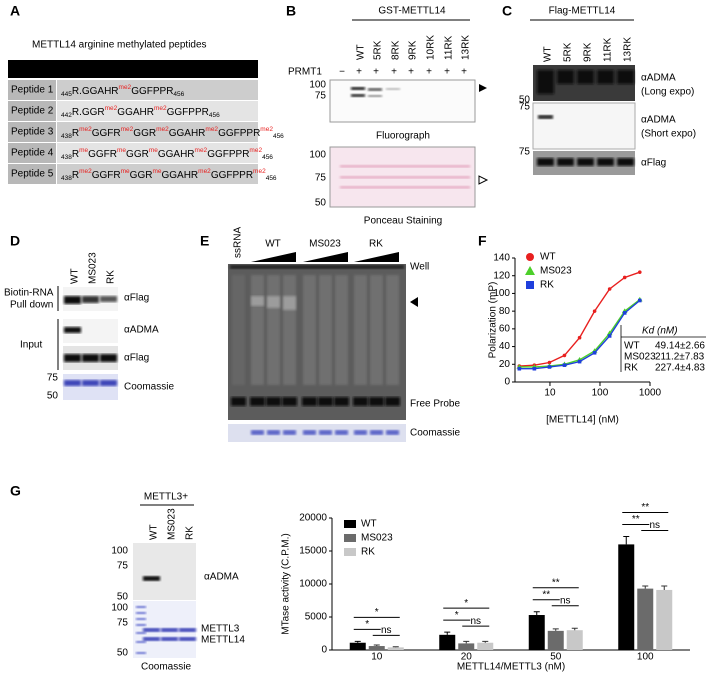  I want to click on lane-label: 8RK, so click(396, 50).